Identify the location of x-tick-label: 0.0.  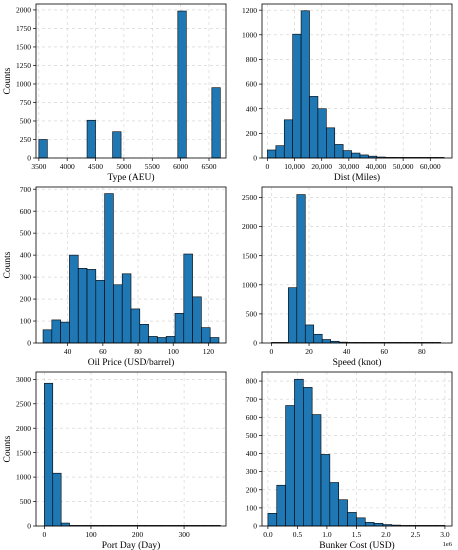
(268, 534).